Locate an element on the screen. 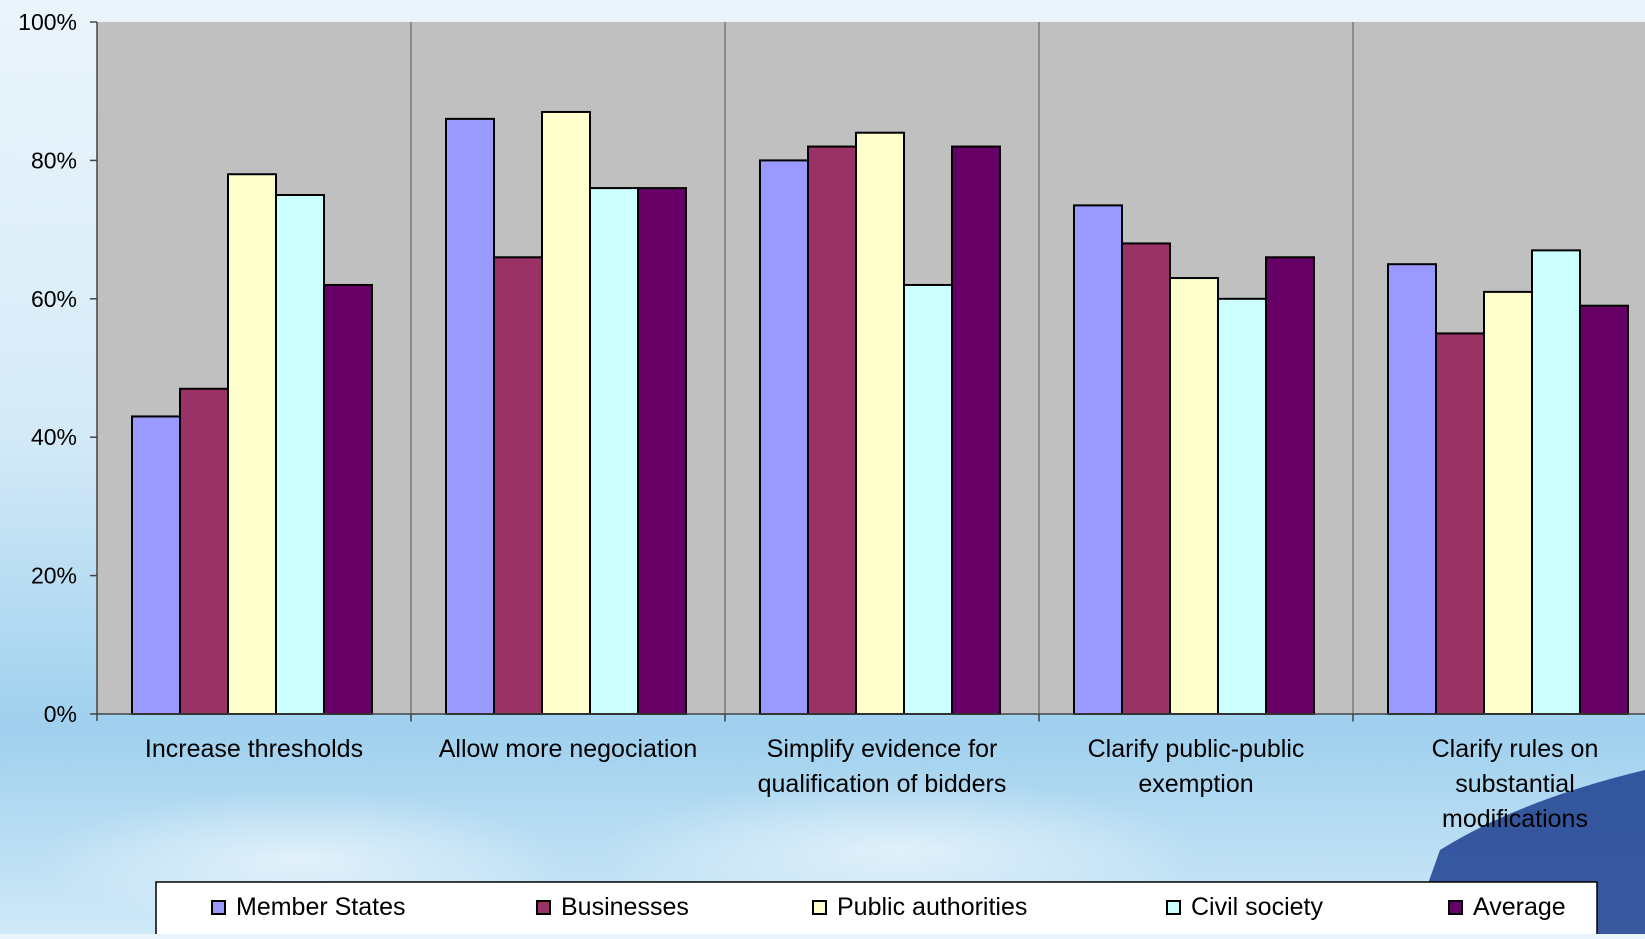  y-tick-label: 0% is located at coordinates (60, 714).